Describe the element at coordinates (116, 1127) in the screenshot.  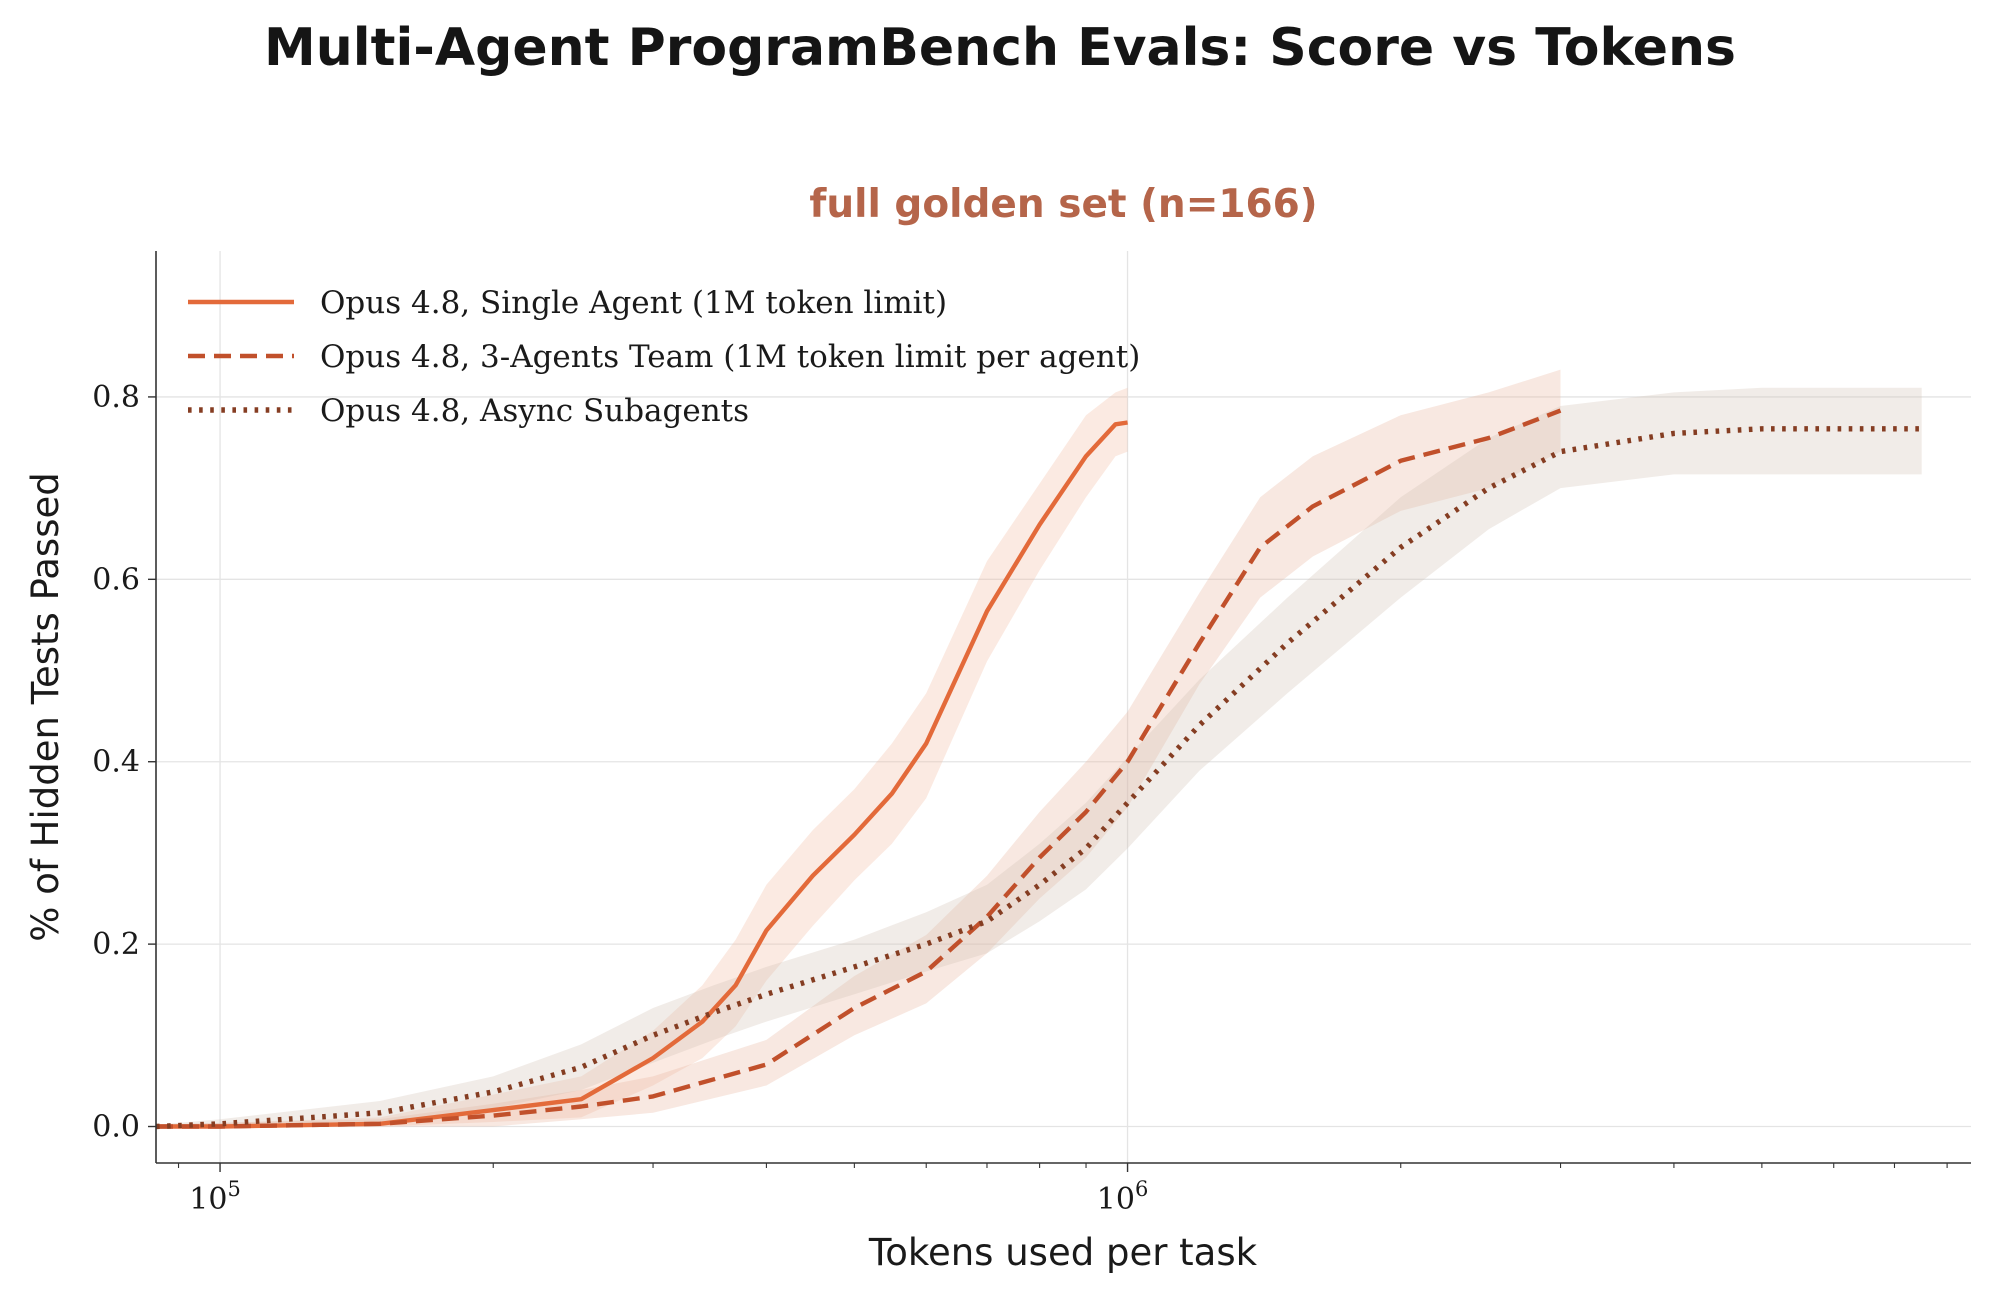
I see `y-tick-label: 0.0` at that location.